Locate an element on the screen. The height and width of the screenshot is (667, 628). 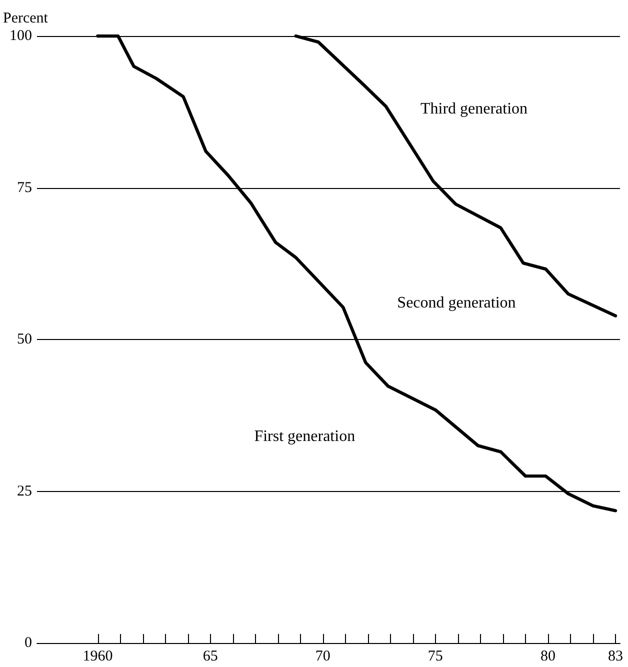
y-tick-label: 25 is located at coordinates (24, 491).